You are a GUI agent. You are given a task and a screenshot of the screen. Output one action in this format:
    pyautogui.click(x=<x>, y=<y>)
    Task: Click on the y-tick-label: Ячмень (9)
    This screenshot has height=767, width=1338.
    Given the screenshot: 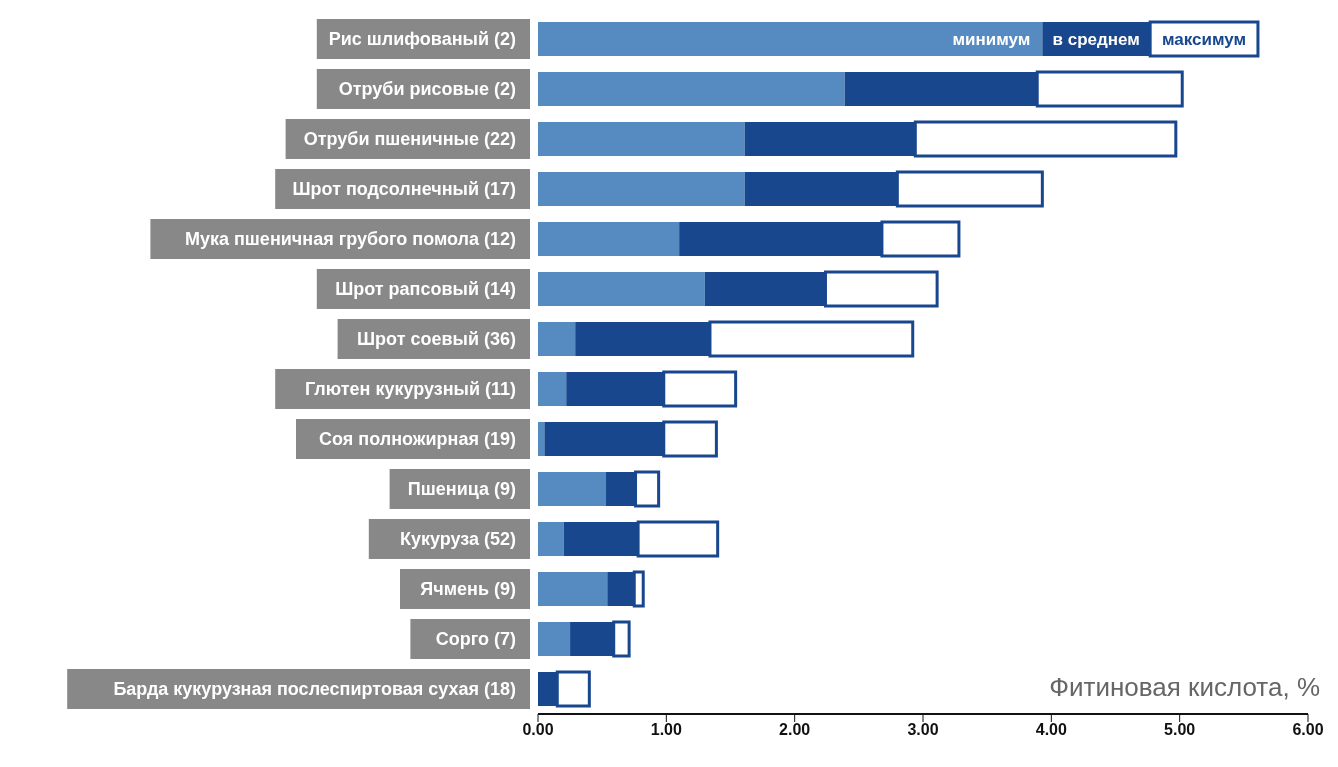 What is the action you would take?
    pyautogui.click(x=468, y=589)
    